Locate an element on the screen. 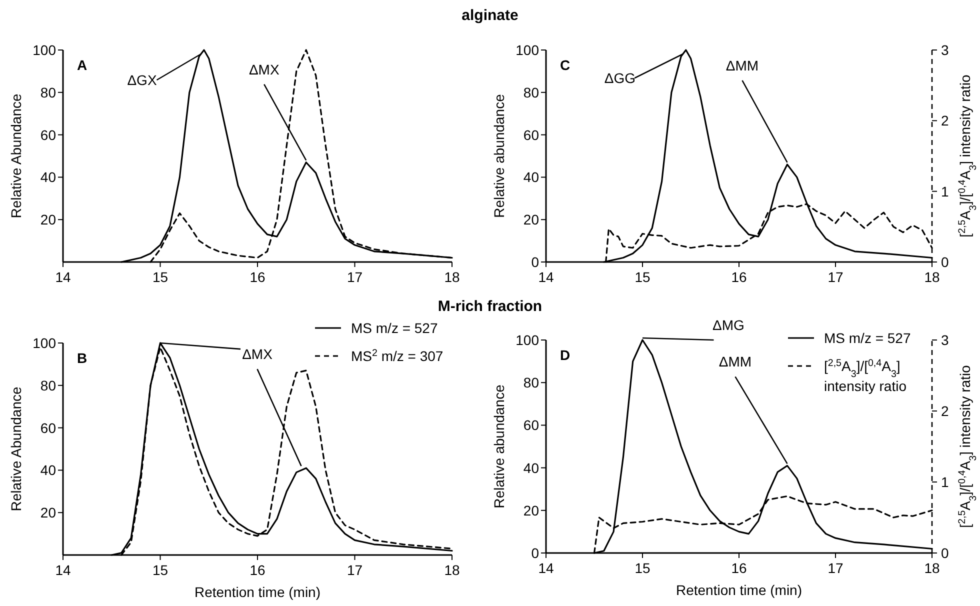 The width and height of the screenshot is (980, 606). text: alginate is located at coordinates (490, 15).